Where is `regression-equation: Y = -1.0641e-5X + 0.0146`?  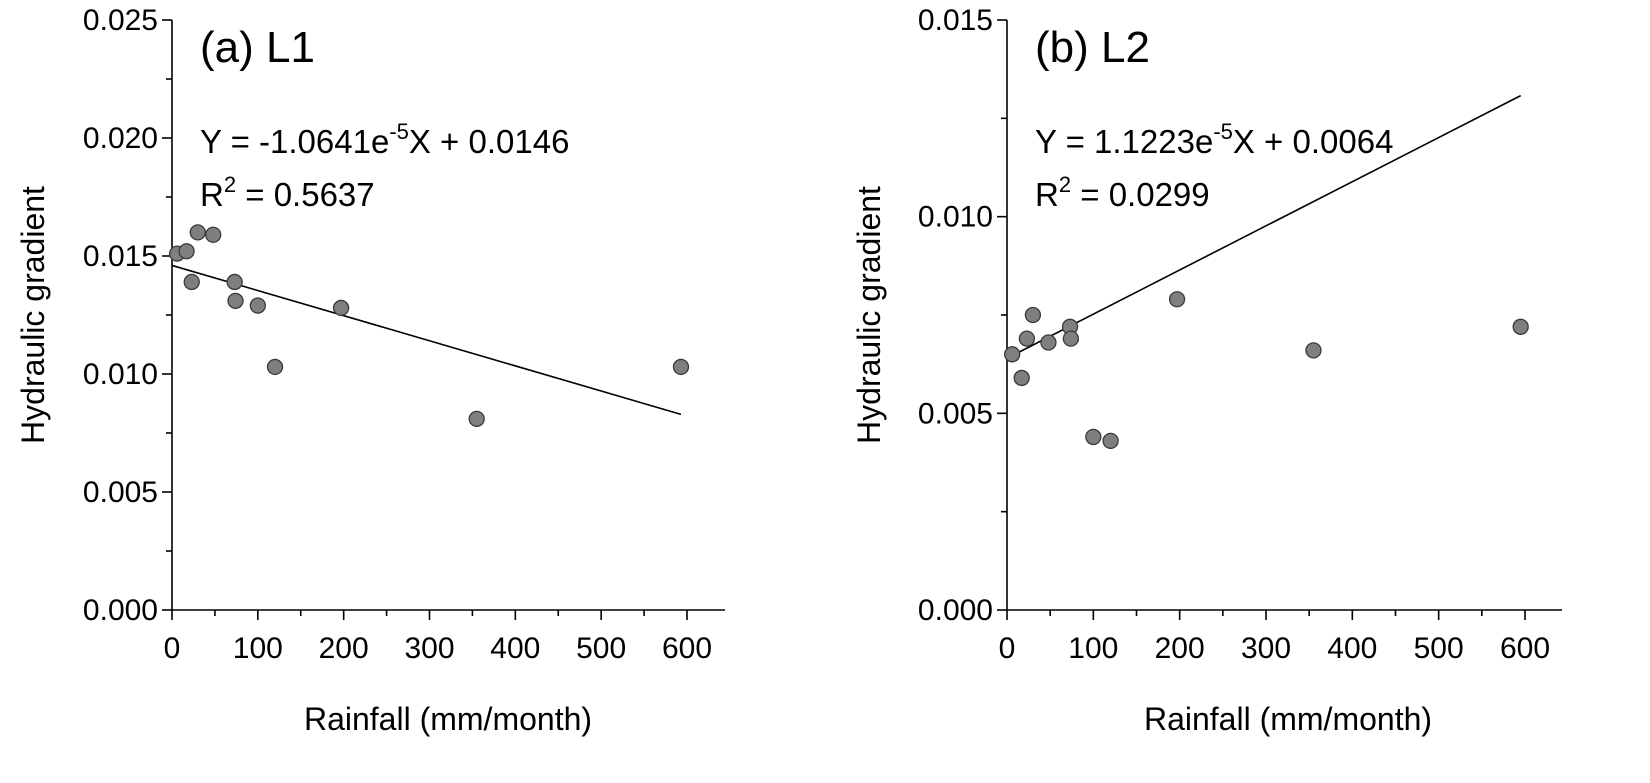 regression-equation: Y = -1.0641e-5X + 0.0146 is located at coordinates (384, 139).